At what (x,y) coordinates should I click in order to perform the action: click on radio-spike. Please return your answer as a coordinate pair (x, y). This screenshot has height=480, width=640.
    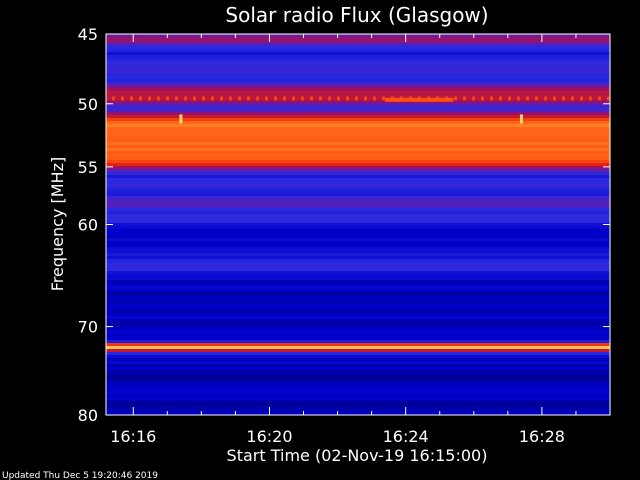
    Looking at the image, I should click on (181, 119).